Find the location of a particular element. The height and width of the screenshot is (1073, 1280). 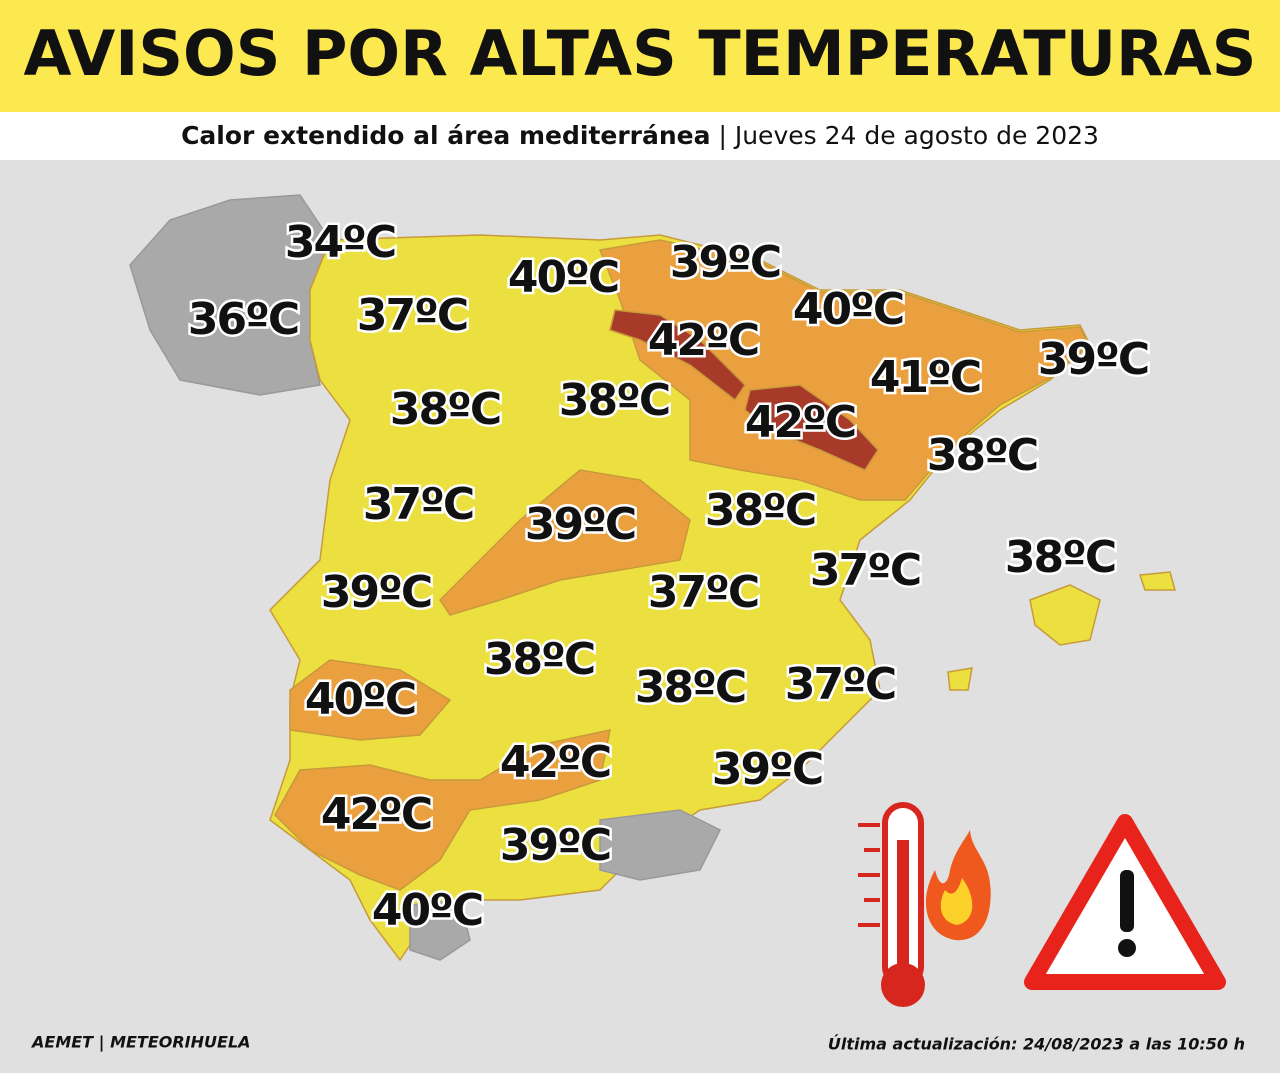

subtitle-band is located at coordinates (640, 136).